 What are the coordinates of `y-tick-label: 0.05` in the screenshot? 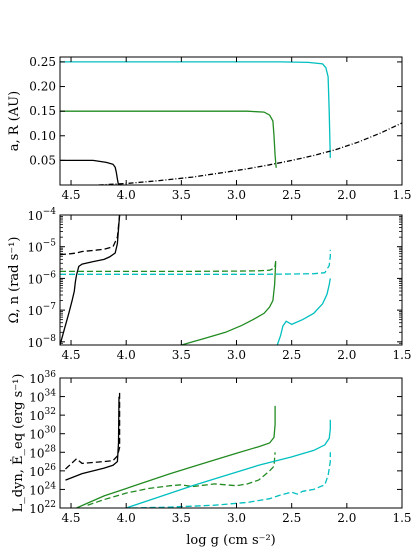 It's located at (42, 160).